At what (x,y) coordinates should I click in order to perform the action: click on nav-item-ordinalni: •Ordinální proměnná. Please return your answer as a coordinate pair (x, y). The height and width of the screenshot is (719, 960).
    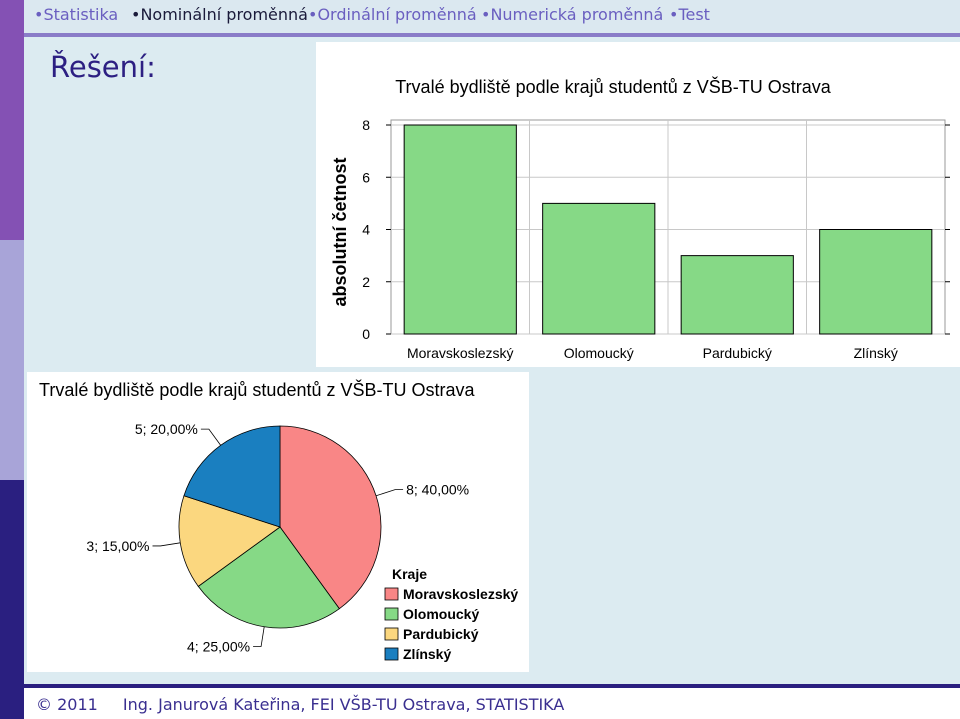
    Looking at the image, I should click on (392, 14).